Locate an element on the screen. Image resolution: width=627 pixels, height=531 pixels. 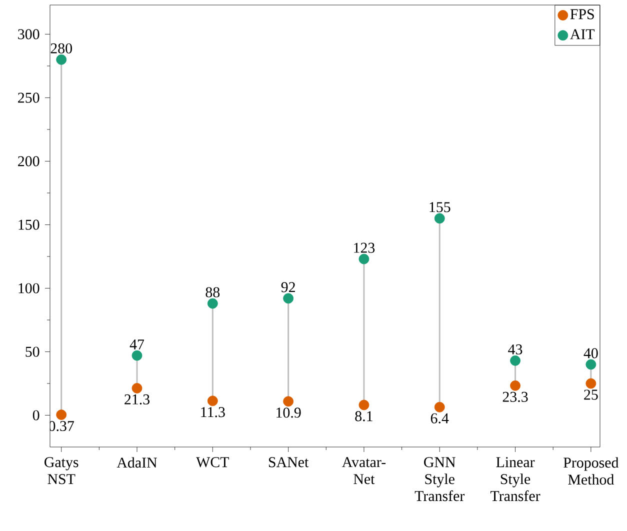
x-tick-label: AdaIN is located at coordinates (136, 462).